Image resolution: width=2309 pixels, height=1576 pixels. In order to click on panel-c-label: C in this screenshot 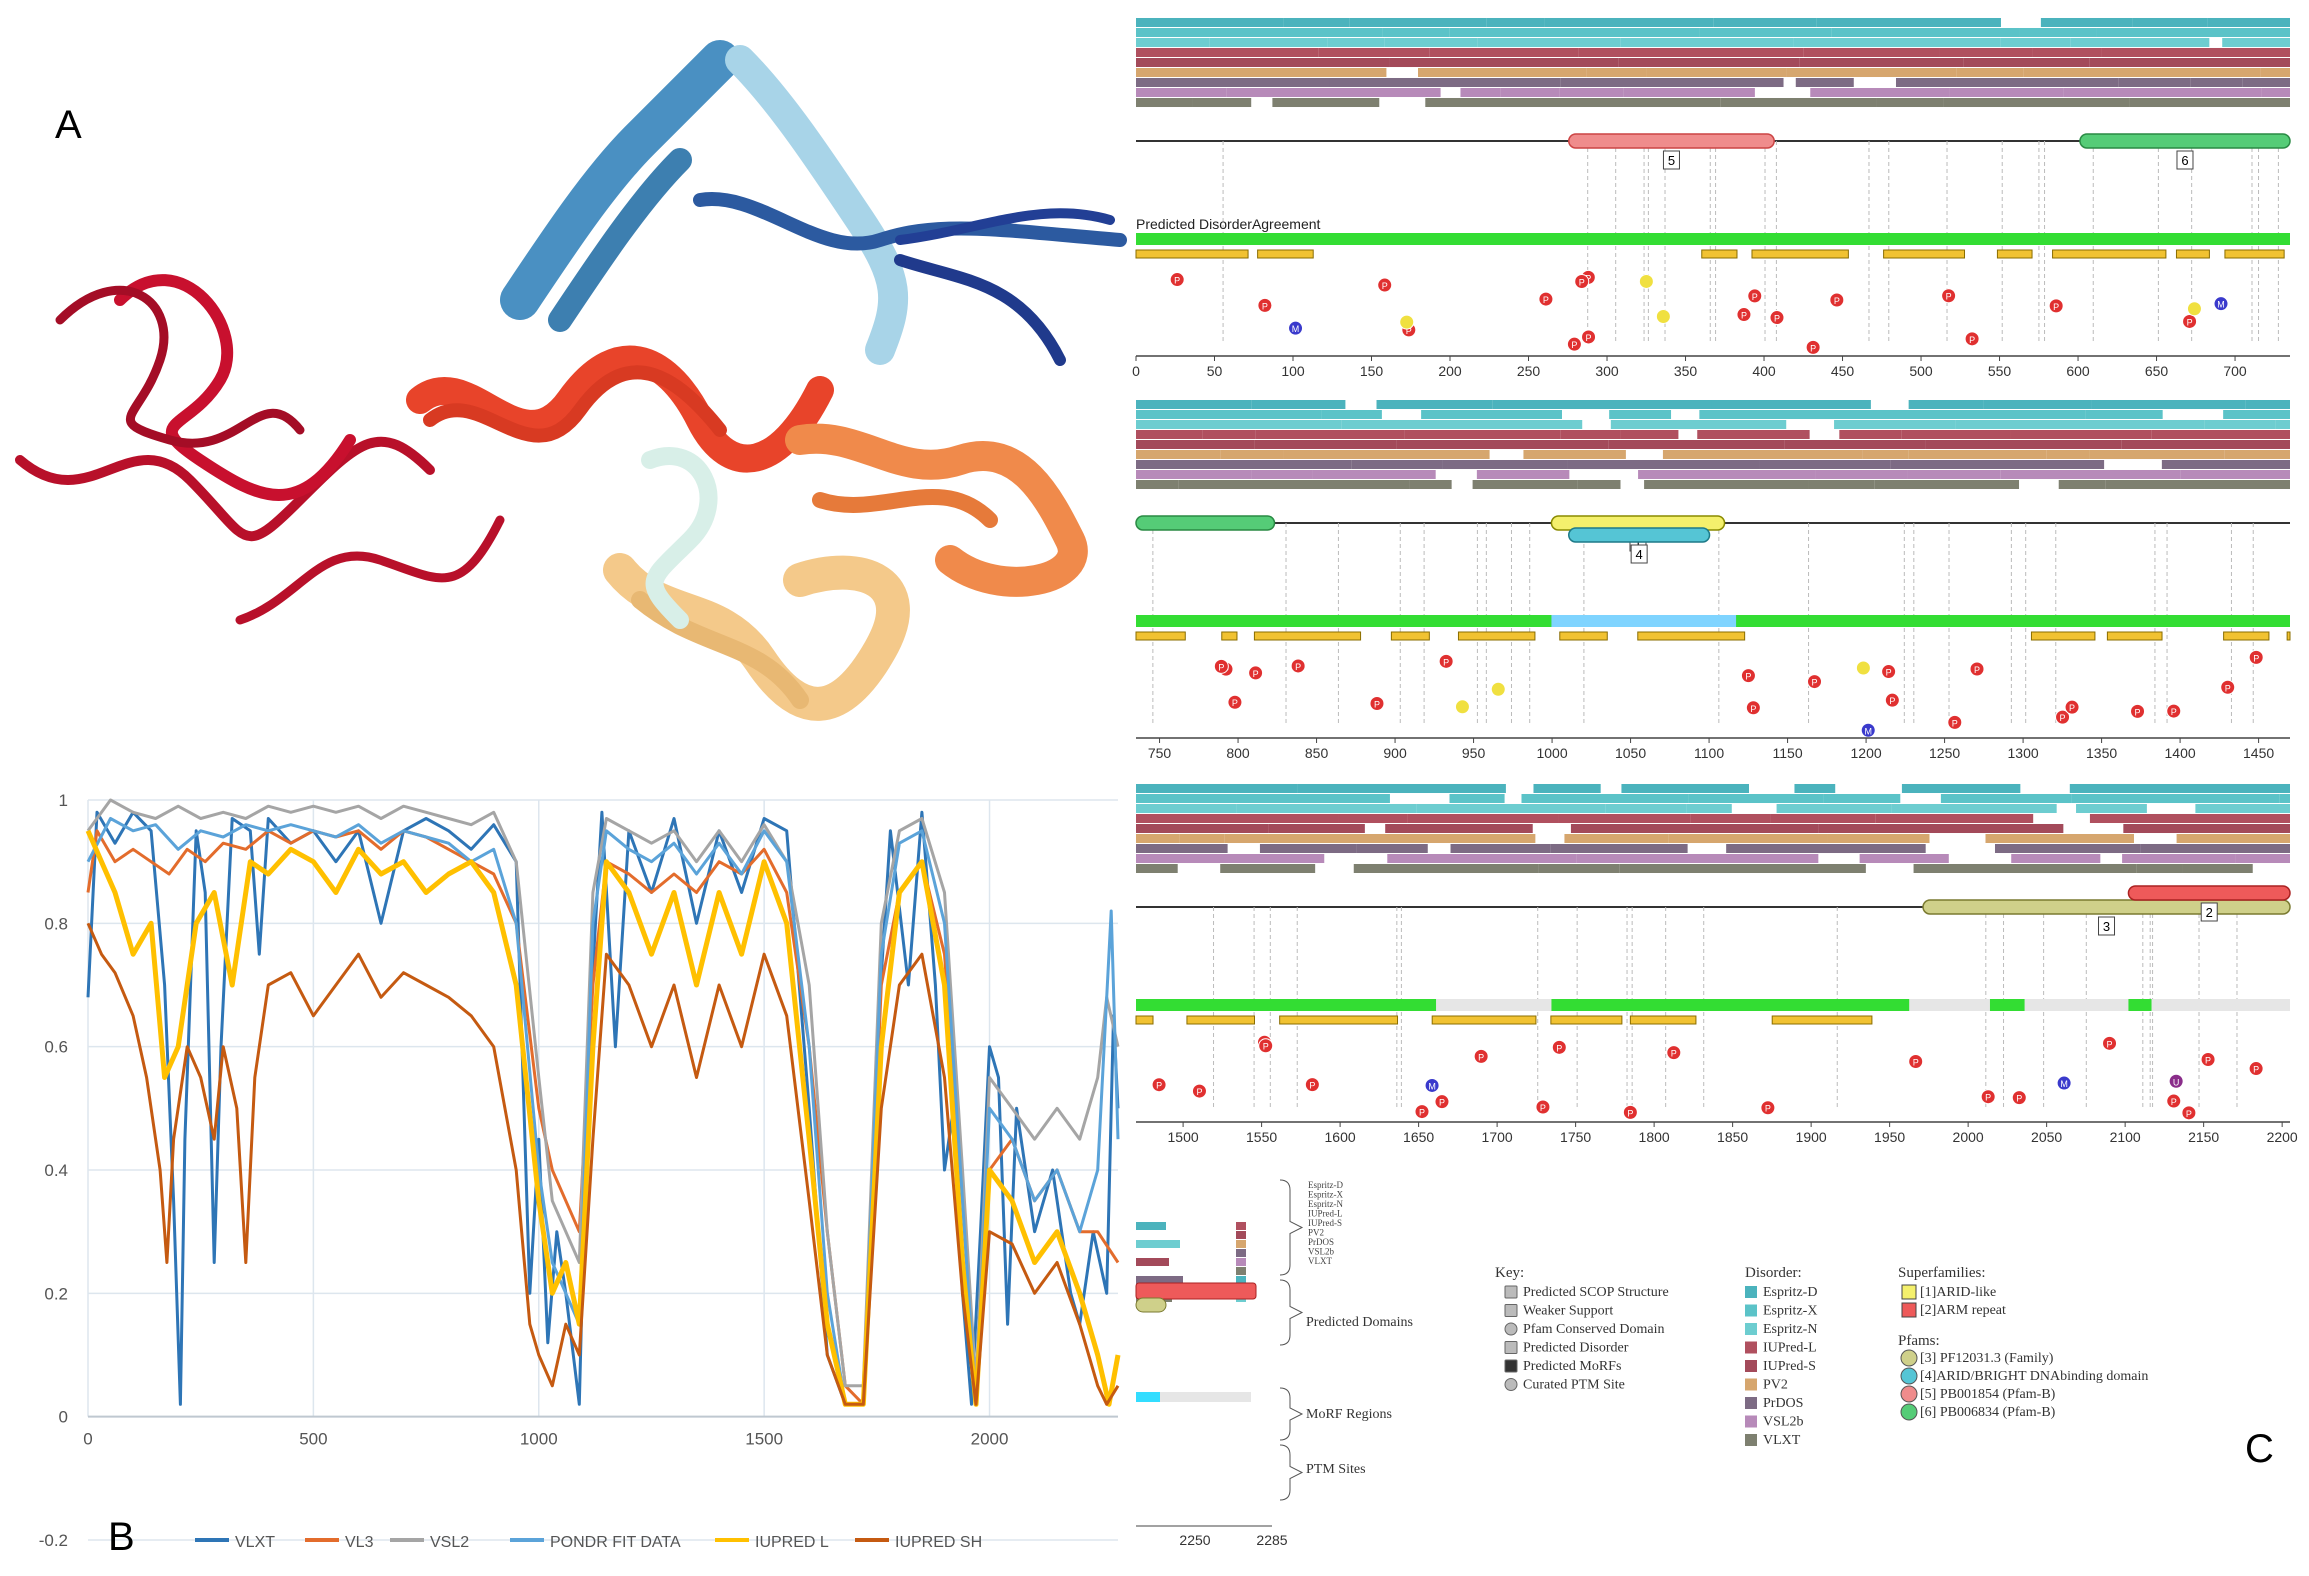, I will do `click(2259, 1449)`.